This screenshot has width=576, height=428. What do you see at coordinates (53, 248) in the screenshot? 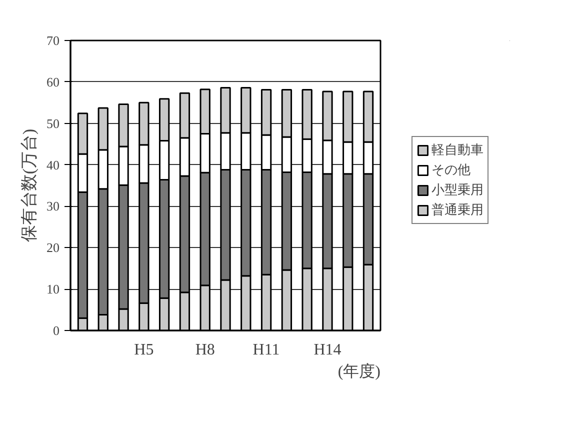
I see `y-tick-label: 20` at bounding box center [53, 248].